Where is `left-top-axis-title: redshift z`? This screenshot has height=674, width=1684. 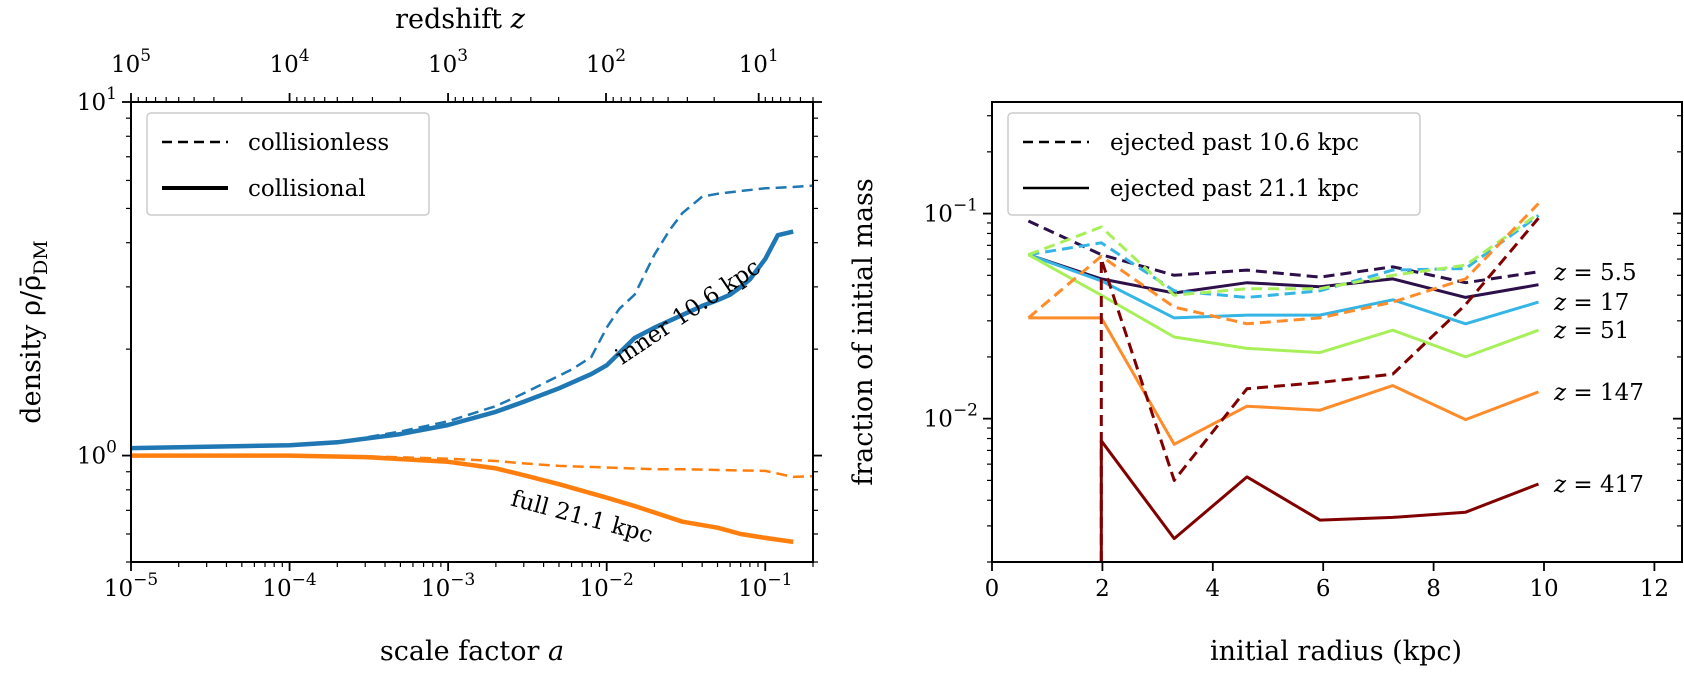 left-top-axis-title: redshift z is located at coordinates (460, 19).